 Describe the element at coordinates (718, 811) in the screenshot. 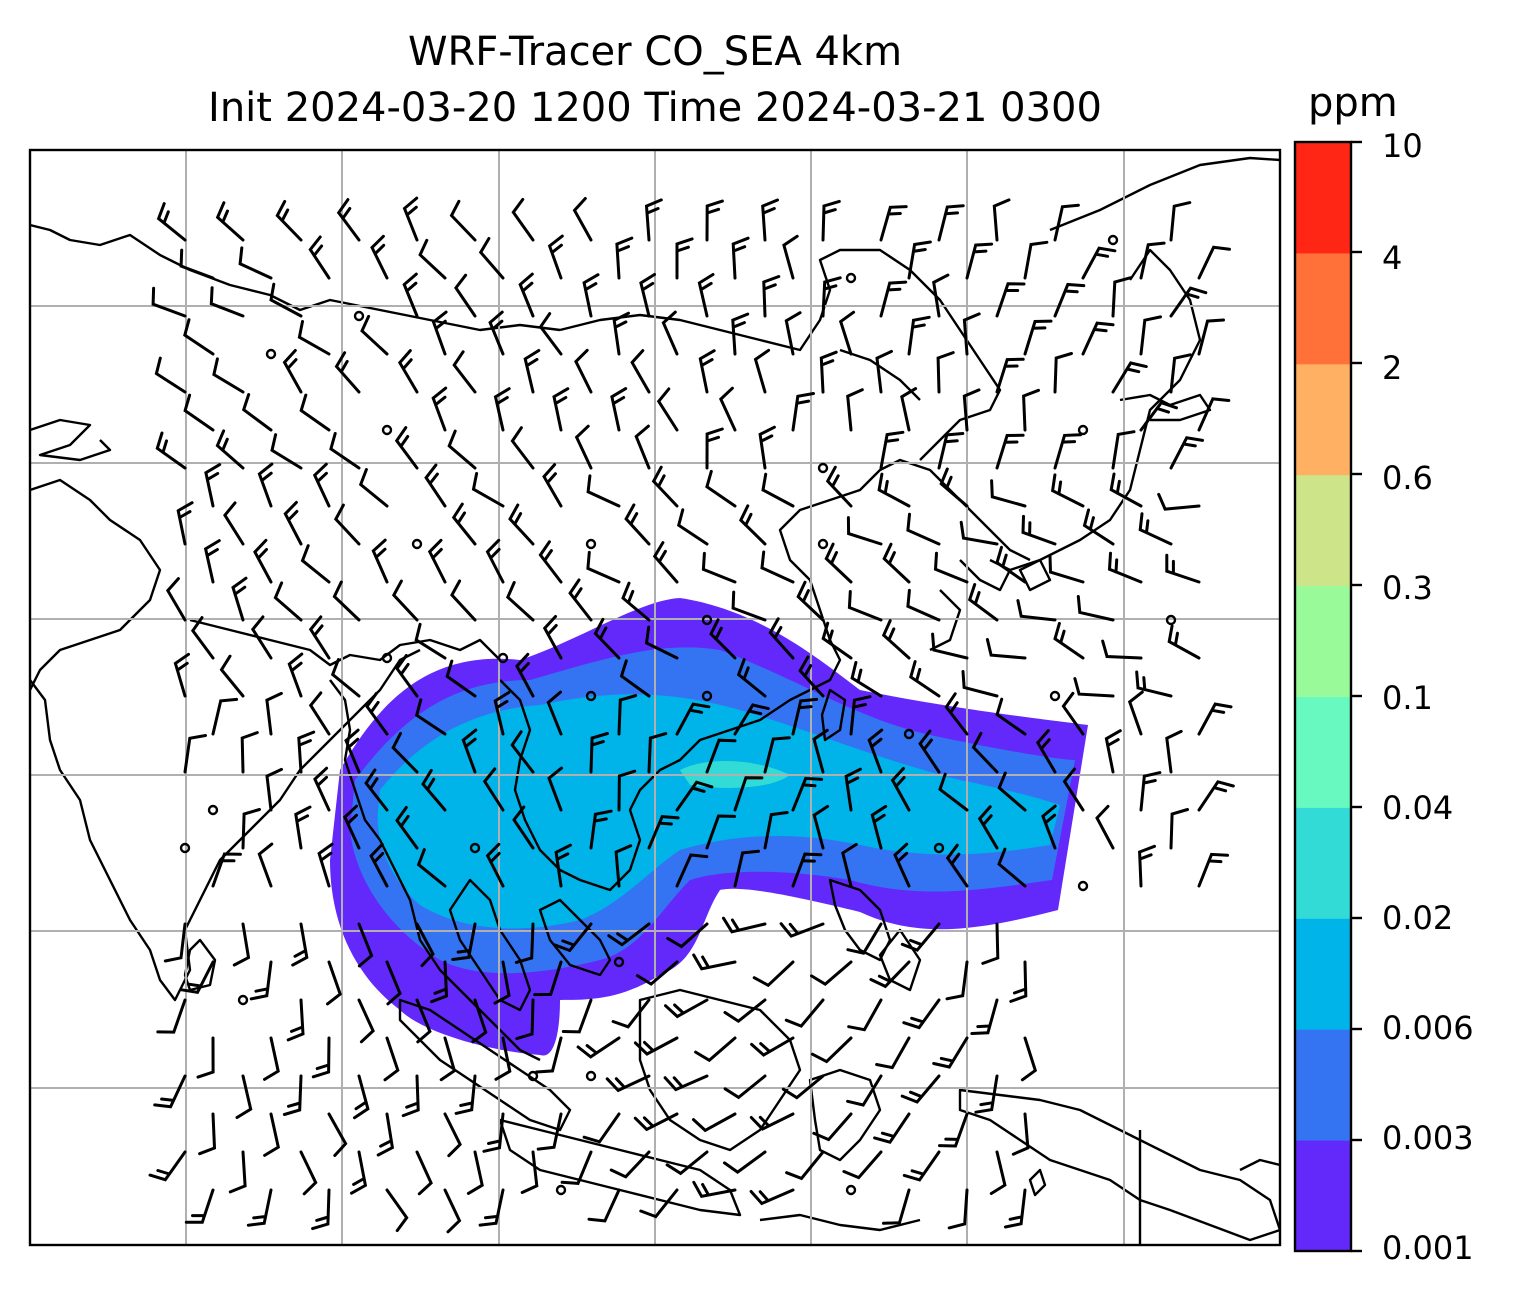

I see `plume-core` at that location.